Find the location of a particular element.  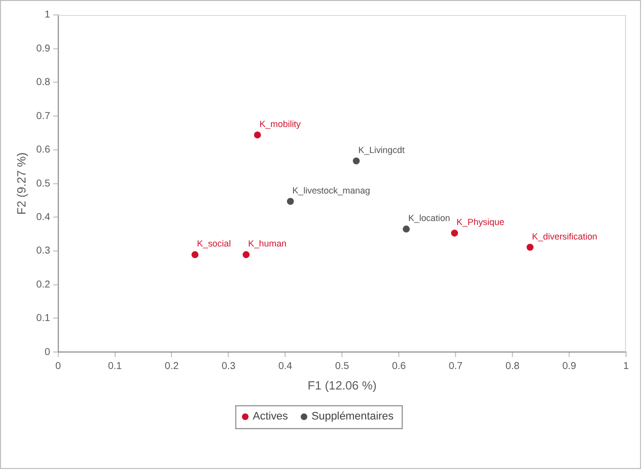

x-tick-label: 0.5 is located at coordinates (342, 366).